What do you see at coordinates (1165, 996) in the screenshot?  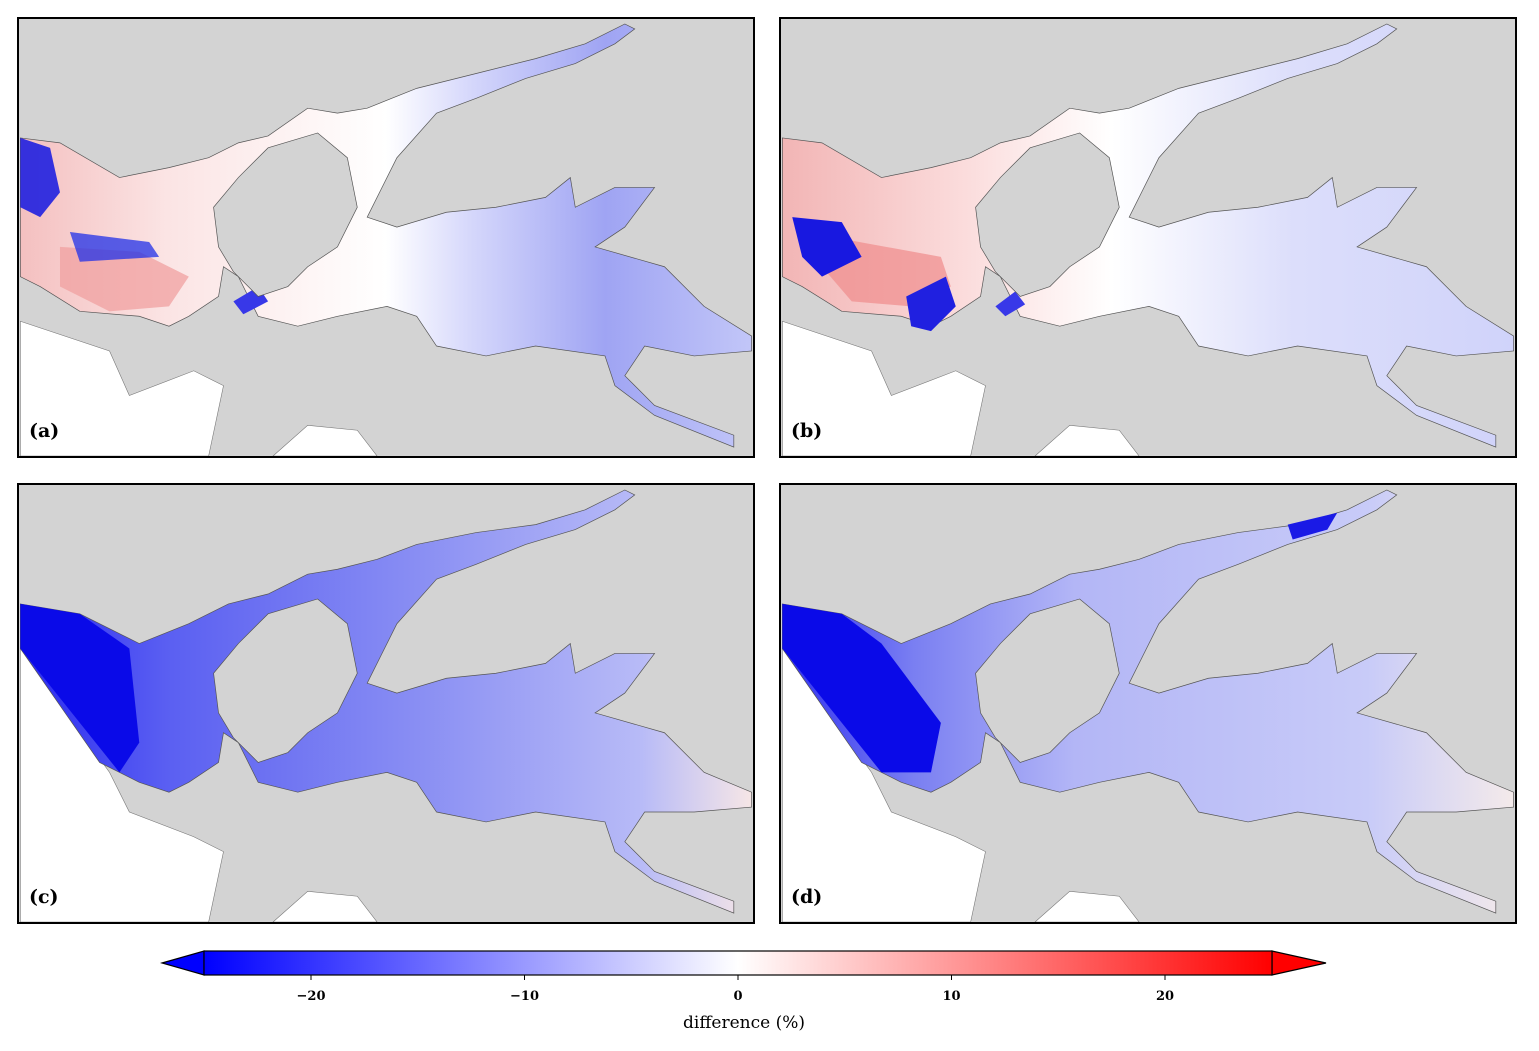 I see `colorbar-tick-label: 20` at bounding box center [1165, 996].